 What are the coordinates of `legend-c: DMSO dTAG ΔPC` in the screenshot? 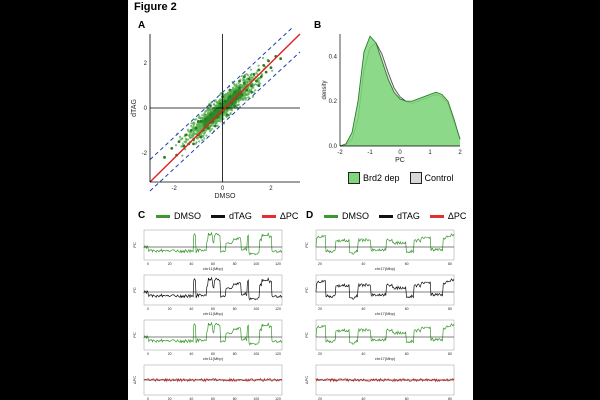 It's located at (232, 216).